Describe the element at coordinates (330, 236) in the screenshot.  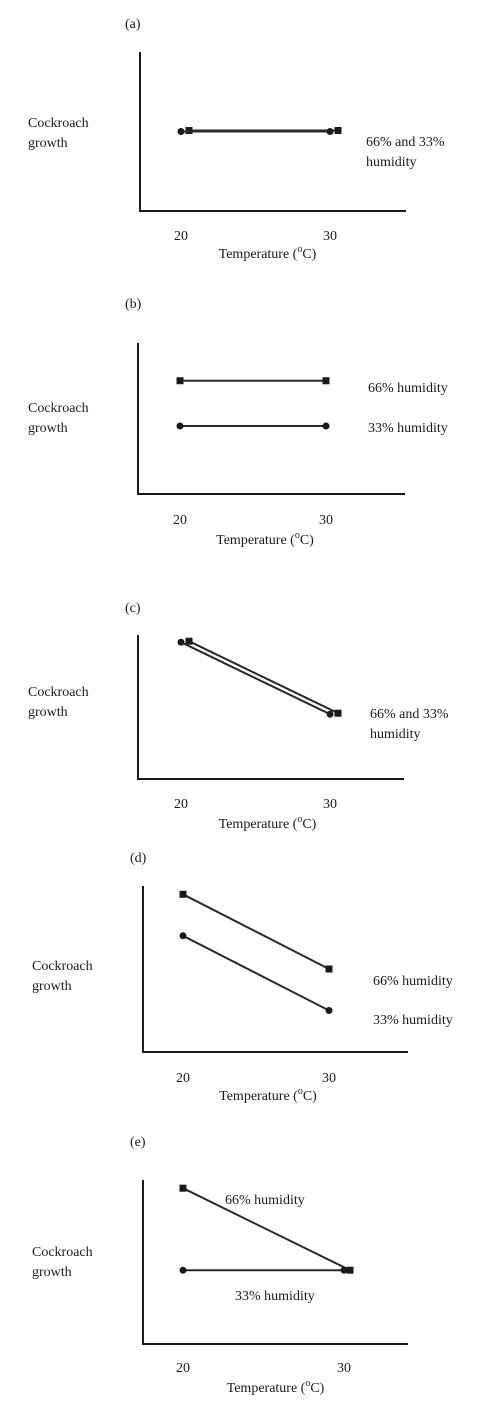
I see `panel-a-xtick-30: 30` at that location.